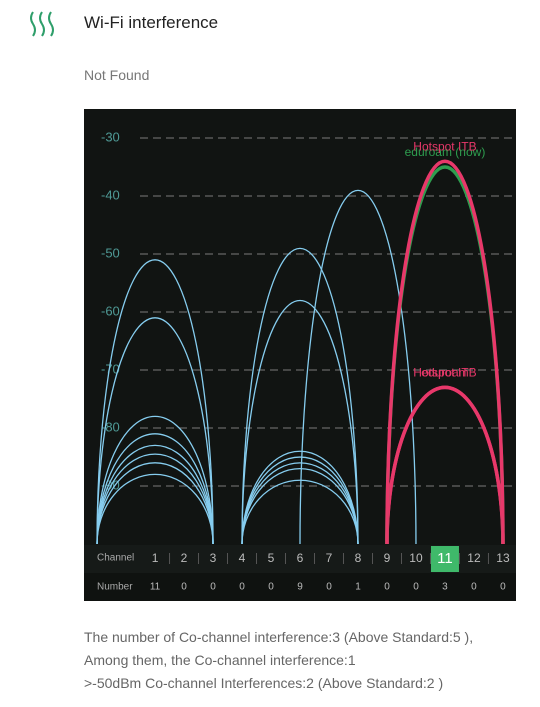 This screenshot has height=707, width=540. Describe the element at coordinates (358, 558) in the screenshot. I see `channel-tick-label: 8` at that location.